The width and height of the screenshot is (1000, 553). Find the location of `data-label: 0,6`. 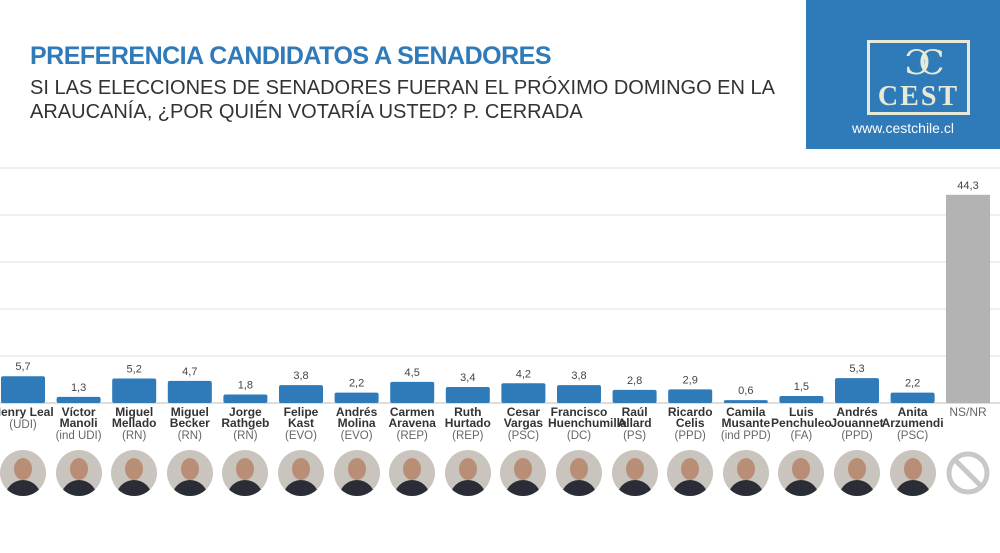

data-label: 0,6 is located at coordinates (745, 391).